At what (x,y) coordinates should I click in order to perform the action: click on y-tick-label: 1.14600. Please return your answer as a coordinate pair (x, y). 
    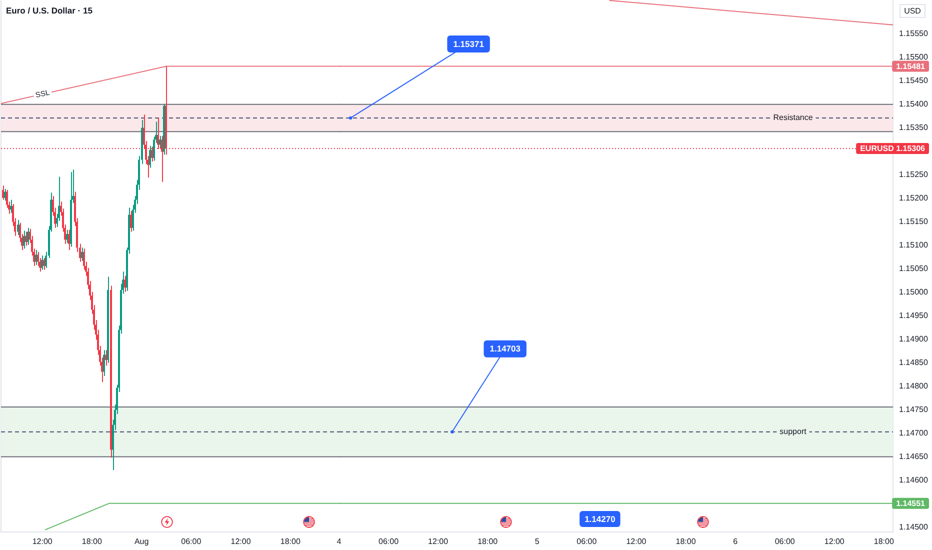
    Looking at the image, I should click on (913, 480).